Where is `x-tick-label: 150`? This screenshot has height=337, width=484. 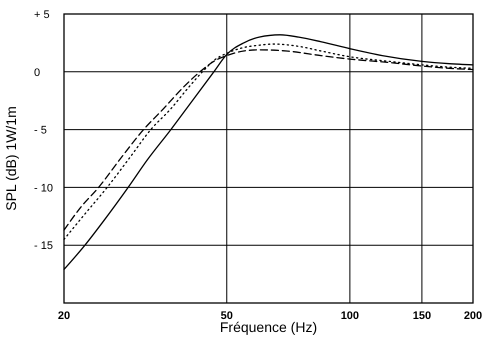 x-tick-label: 150 is located at coordinates (422, 316).